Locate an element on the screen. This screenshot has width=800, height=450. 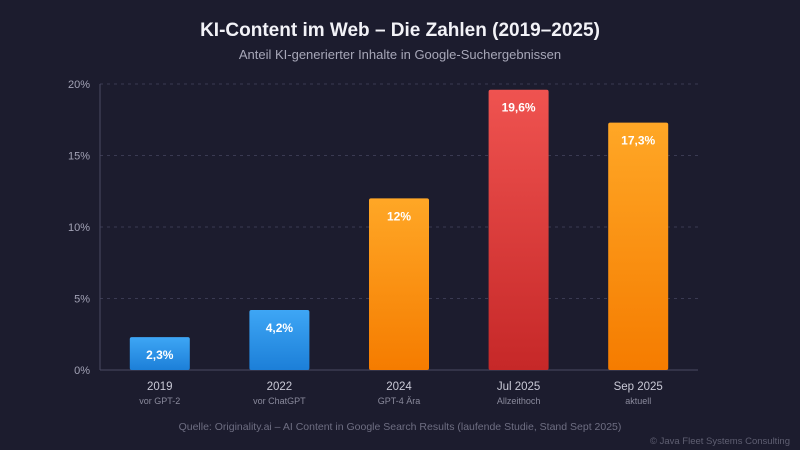
bar-value-label: 2,3% is located at coordinates (160, 355).